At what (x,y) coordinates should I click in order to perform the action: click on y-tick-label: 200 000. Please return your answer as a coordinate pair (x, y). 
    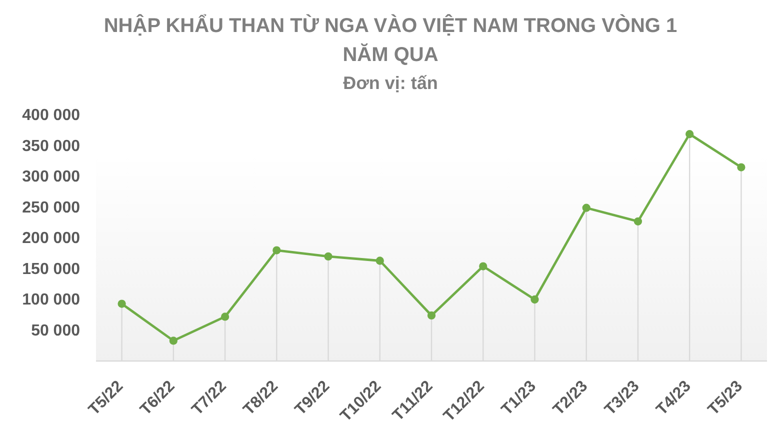
    Looking at the image, I should click on (51, 239).